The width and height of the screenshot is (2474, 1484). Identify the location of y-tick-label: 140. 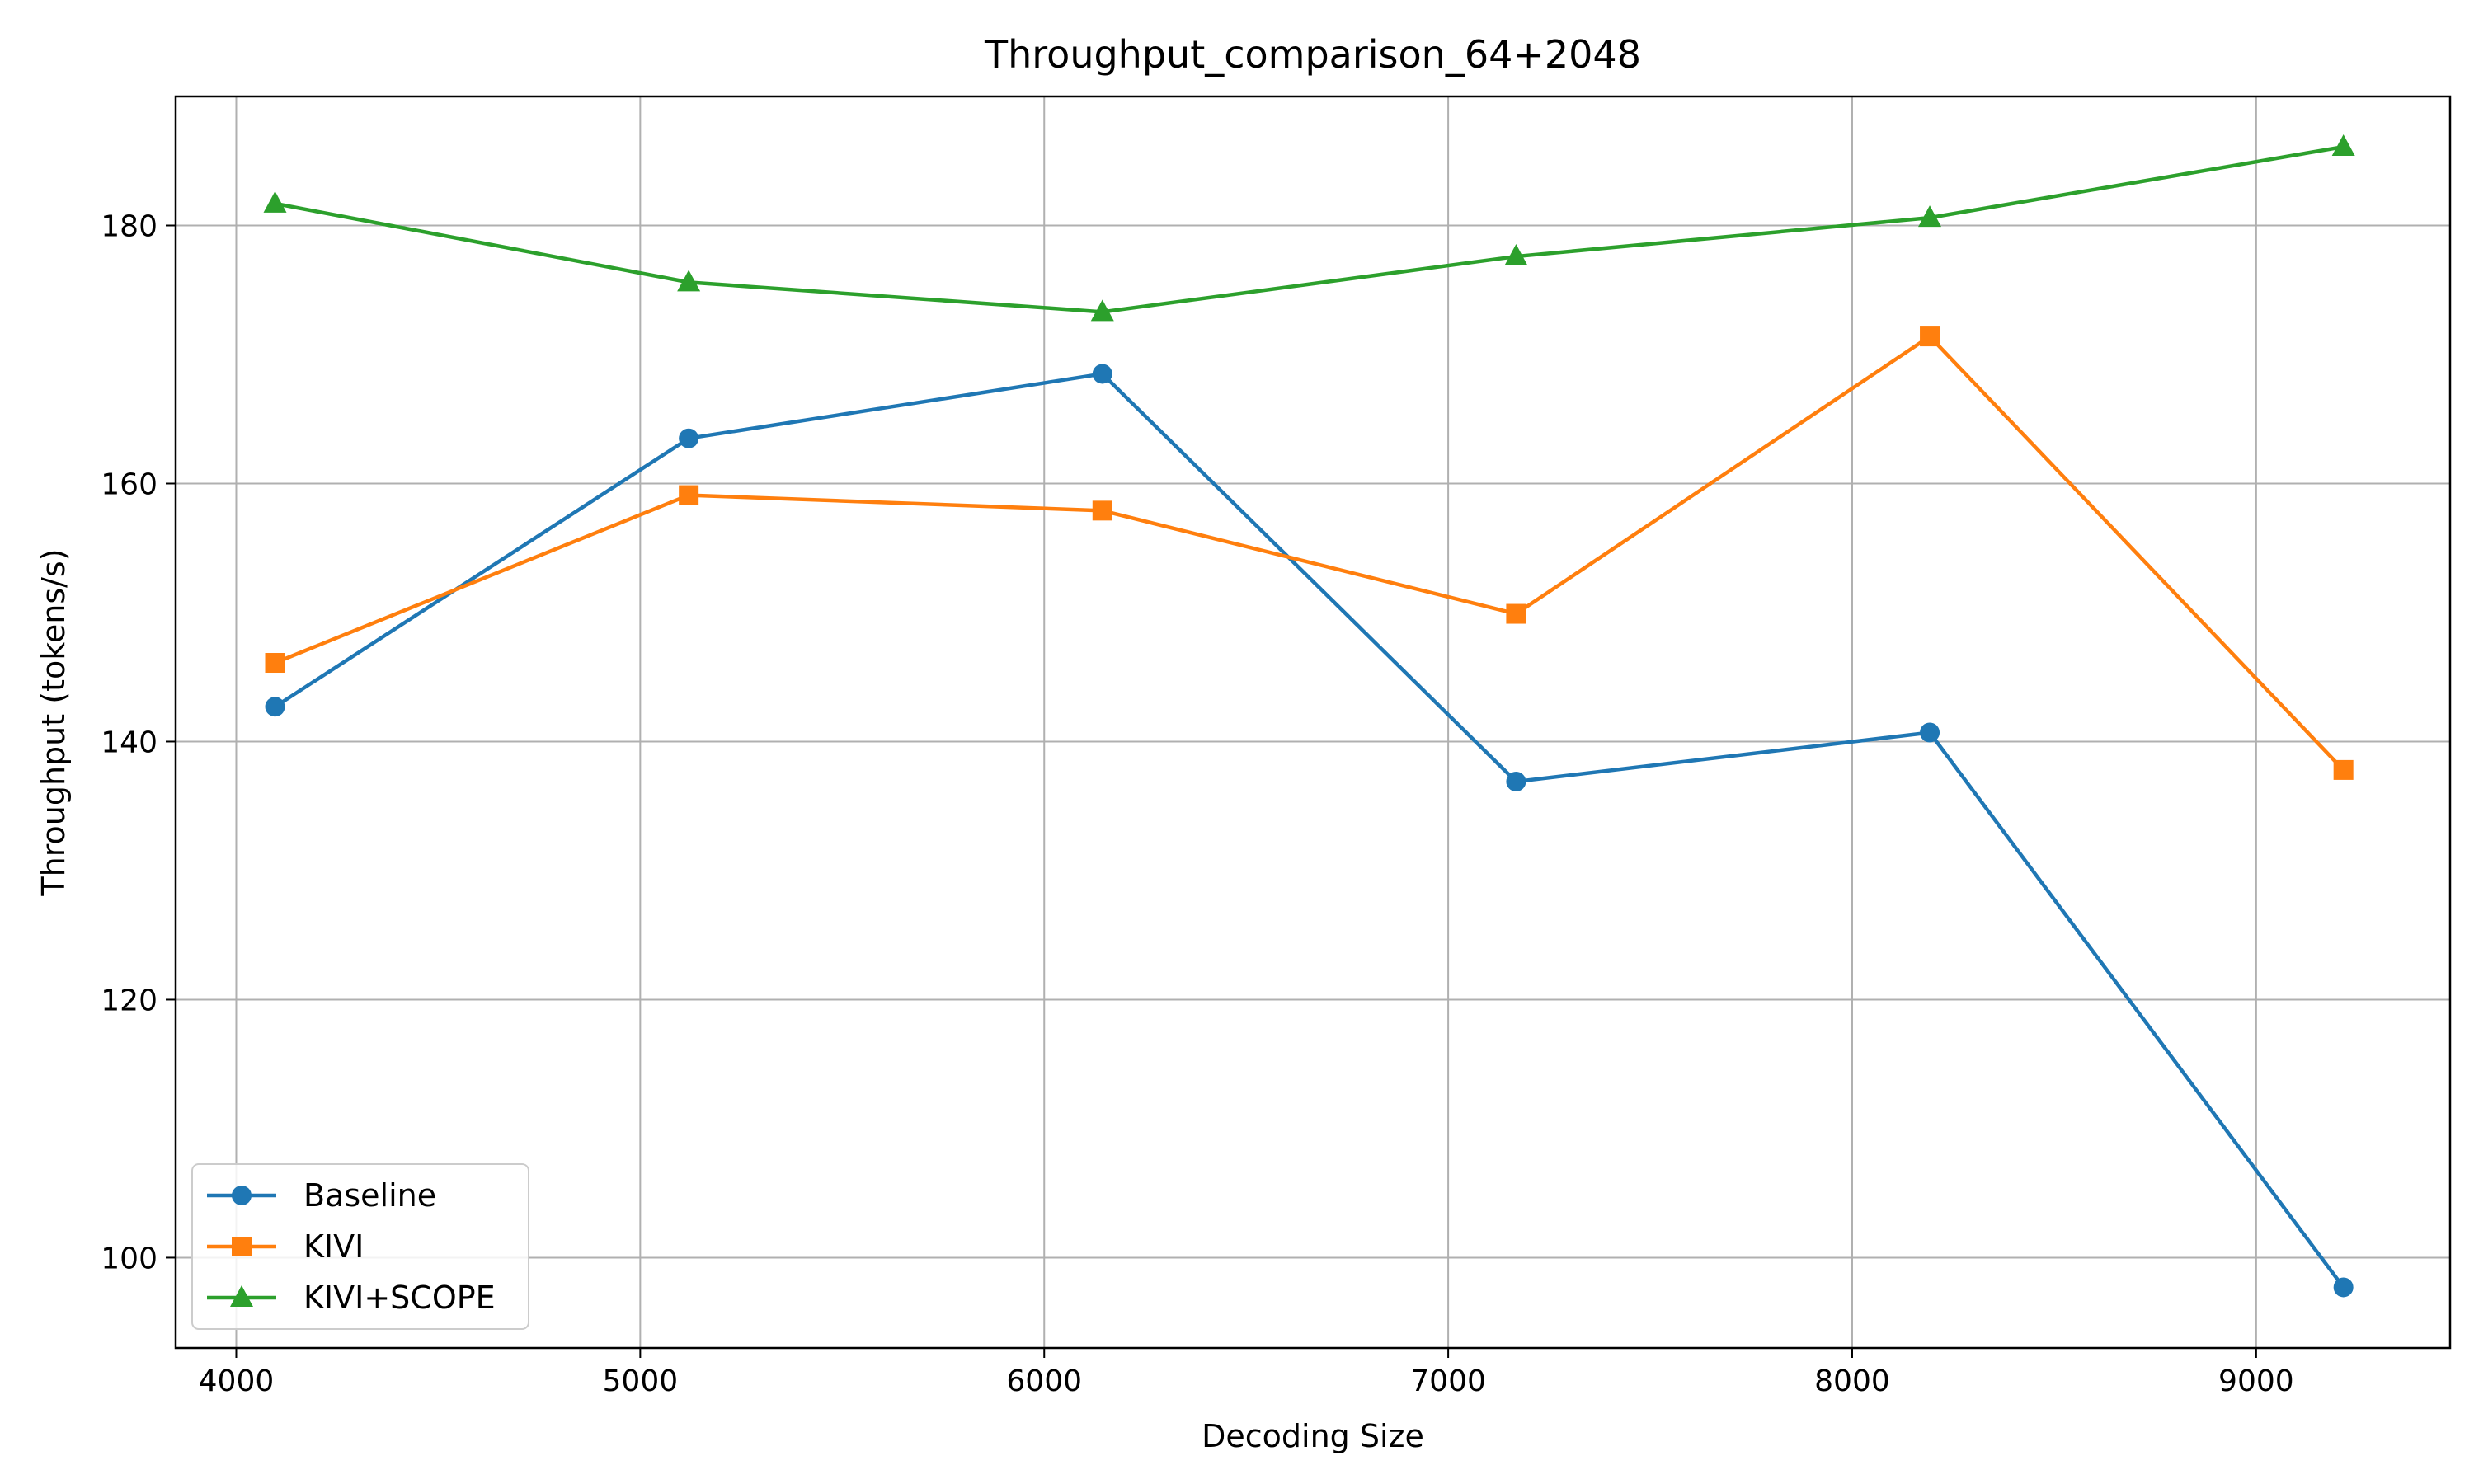
(129, 742).